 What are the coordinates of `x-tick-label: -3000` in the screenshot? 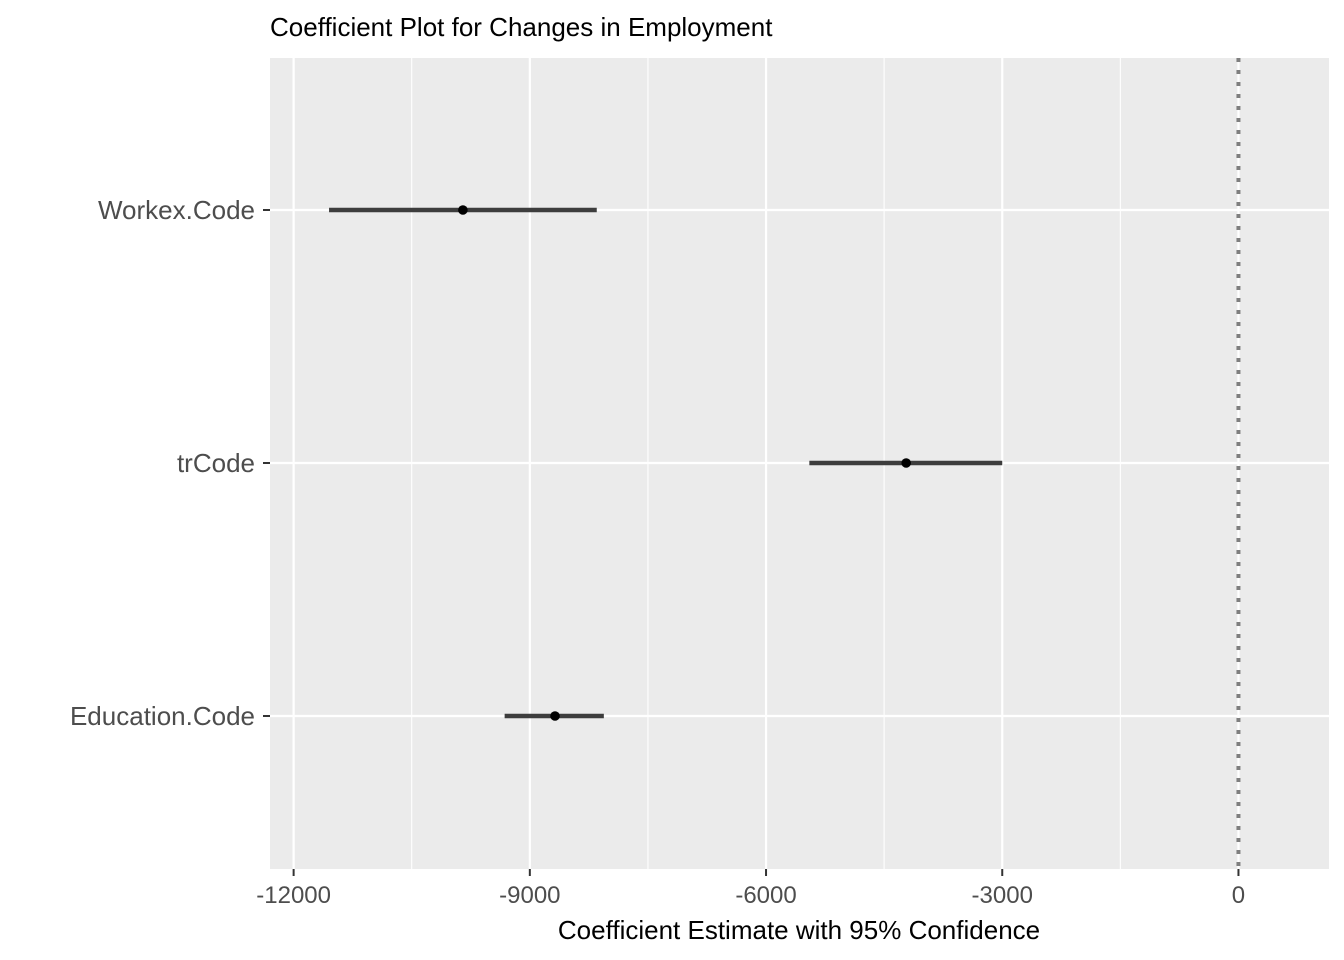 It's located at (1002, 895).